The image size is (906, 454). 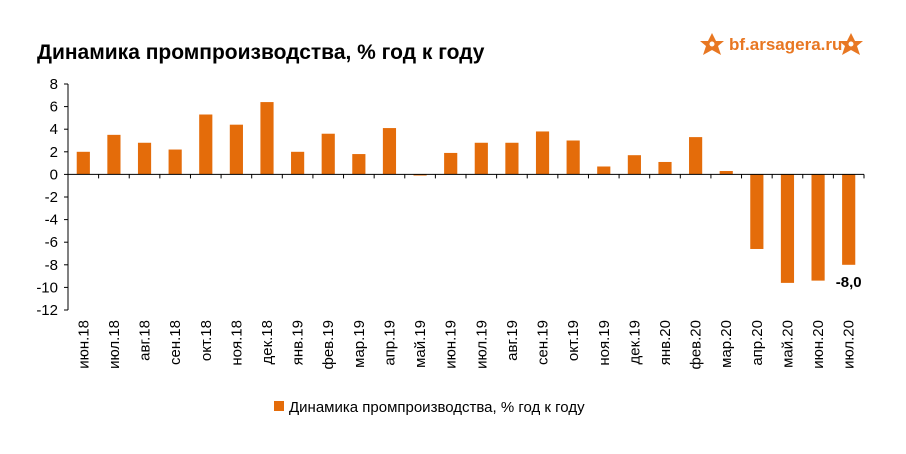 What do you see at coordinates (696, 345) in the screenshot?
I see `x-tick-label: фев.20` at bounding box center [696, 345].